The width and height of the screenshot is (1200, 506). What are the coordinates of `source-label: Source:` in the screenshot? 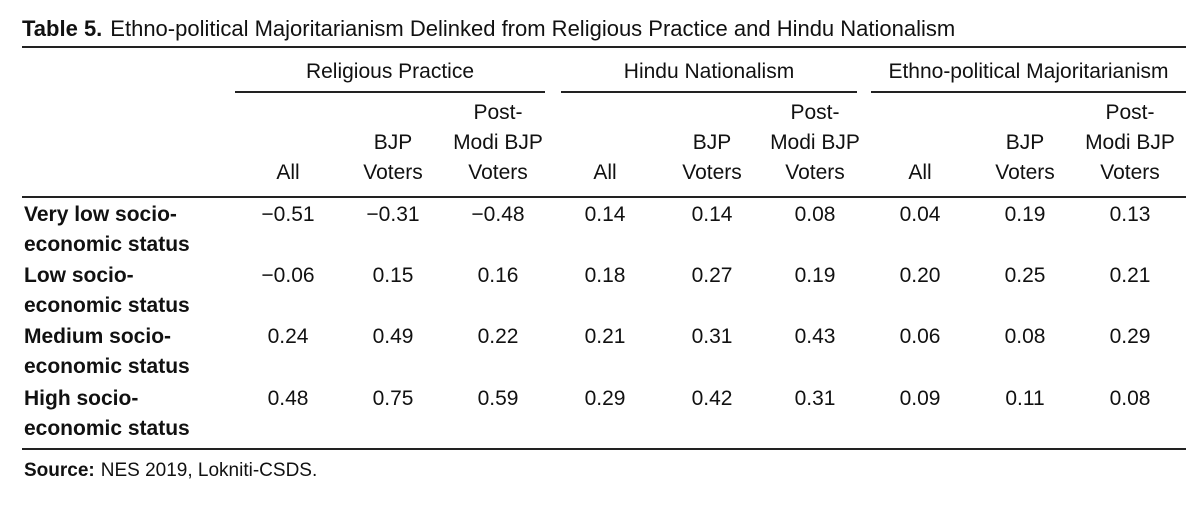 It's located at (59, 470).